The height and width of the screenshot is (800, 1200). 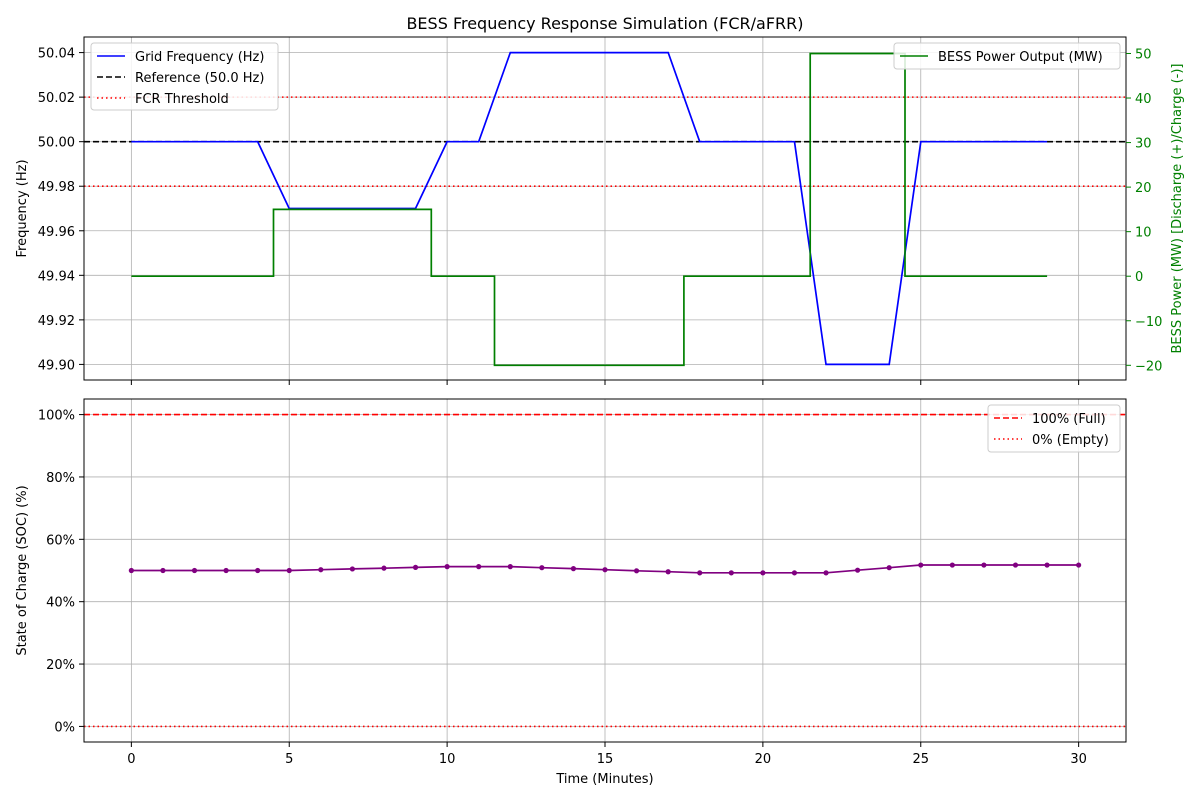 I want to click on x-tick-label: 0, so click(x=131, y=759).